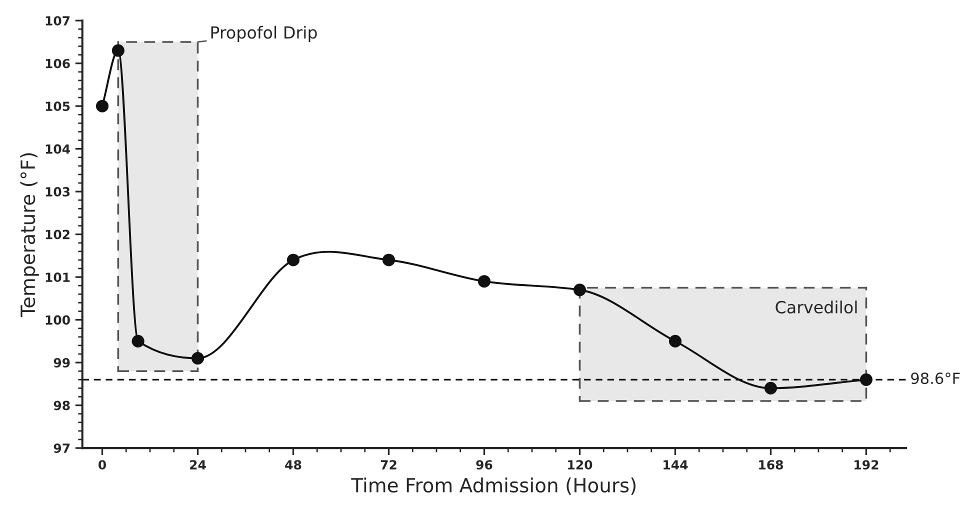 The image size is (969, 515). Describe the element at coordinates (58, 277) in the screenshot. I see `y-tick-label: 101` at that location.